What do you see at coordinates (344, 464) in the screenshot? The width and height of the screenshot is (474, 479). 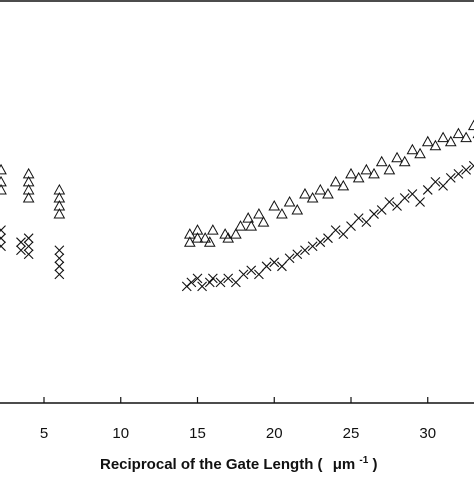 I see `x-axis-title-unit: μm` at bounding box center [344, 464].